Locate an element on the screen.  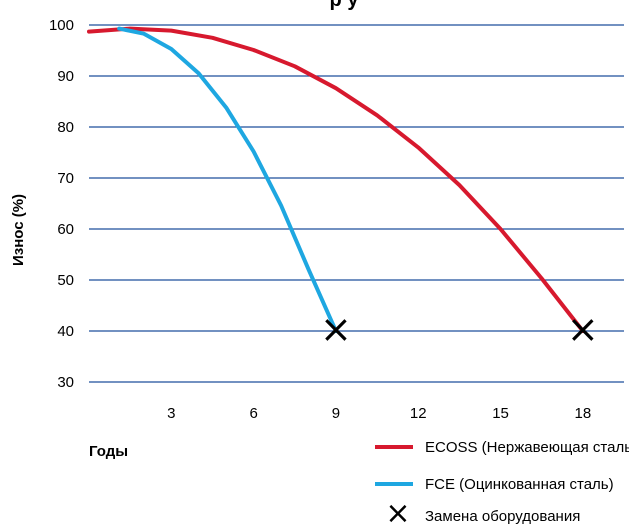
replacement-markers: × × is located at coordinates (459, 329).